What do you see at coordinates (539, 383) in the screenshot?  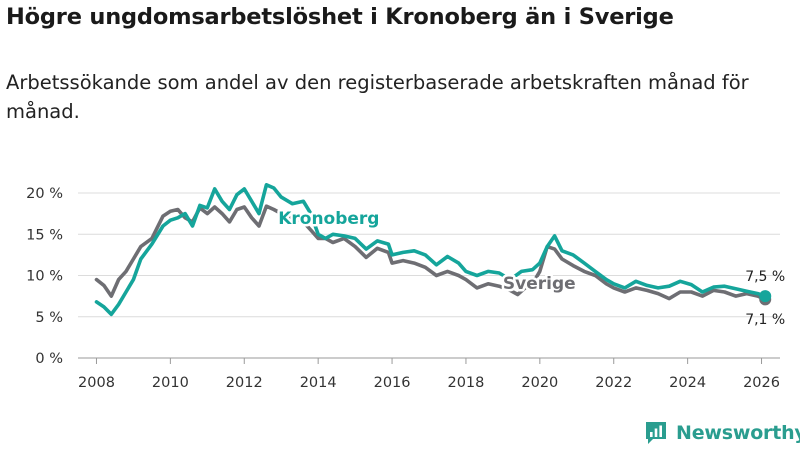 I see `x-tick-label: 2020` at bounding box center [539, 383].